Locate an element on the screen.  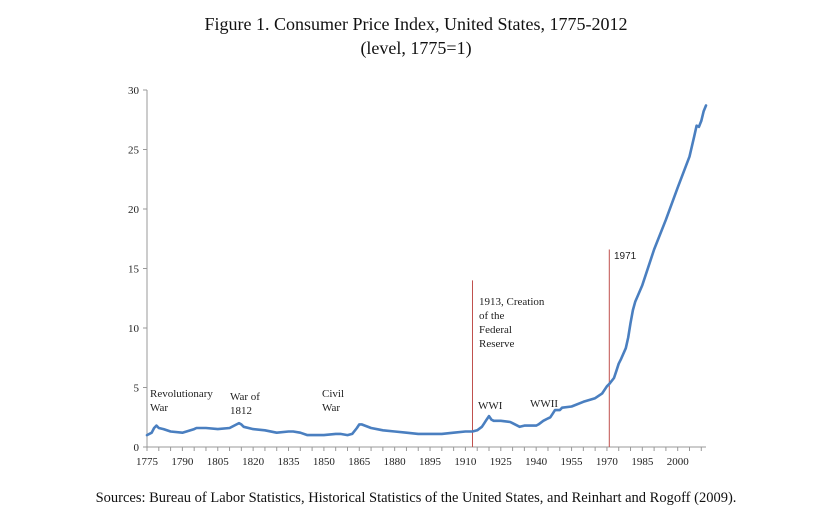
annotation-y1971: 1971 is located at coordinates (625, 256).